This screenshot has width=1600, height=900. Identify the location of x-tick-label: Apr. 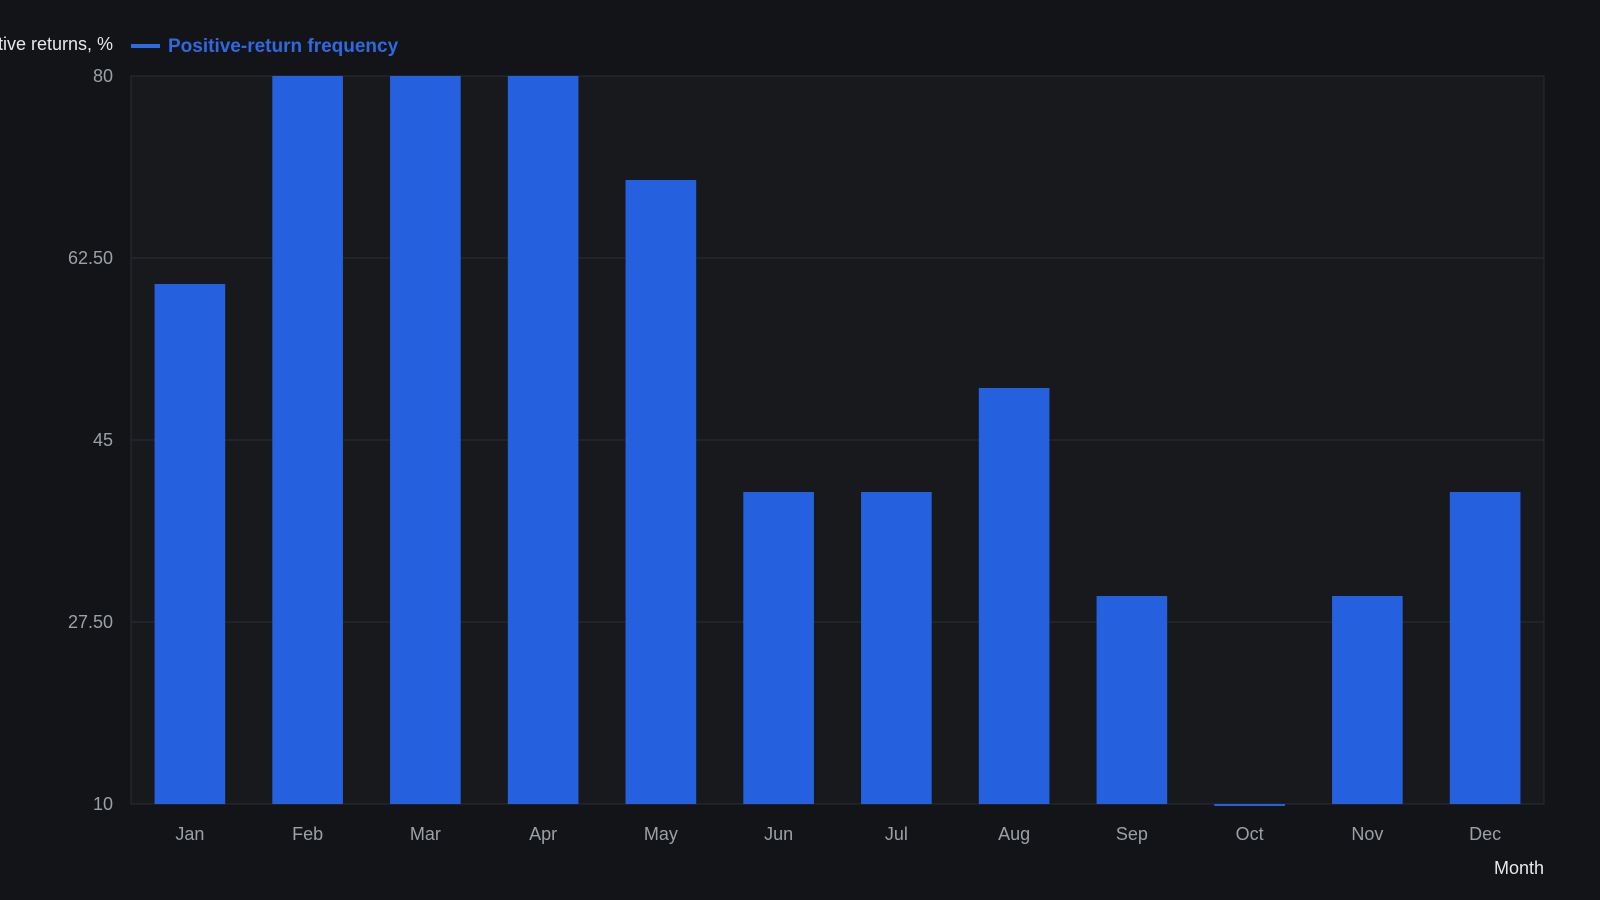
(543, 834).